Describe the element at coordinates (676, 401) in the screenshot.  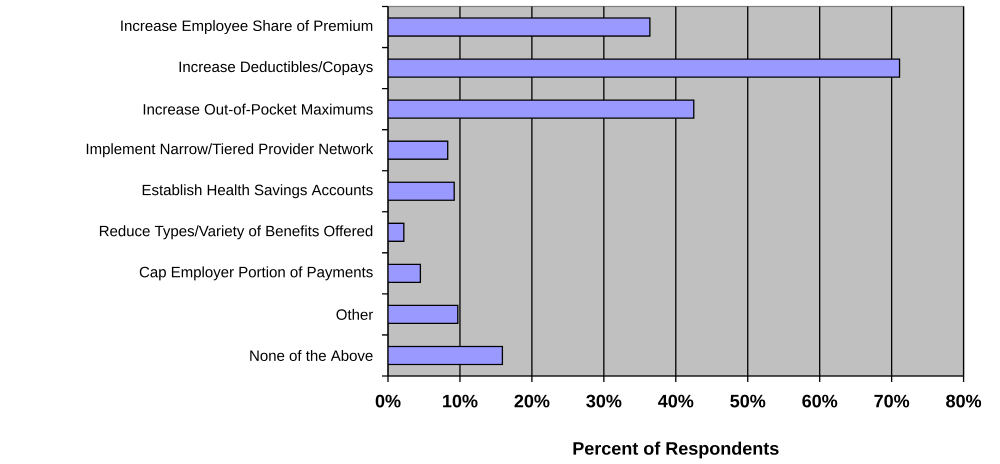
I see `x-tick-label: 40%` at that location.